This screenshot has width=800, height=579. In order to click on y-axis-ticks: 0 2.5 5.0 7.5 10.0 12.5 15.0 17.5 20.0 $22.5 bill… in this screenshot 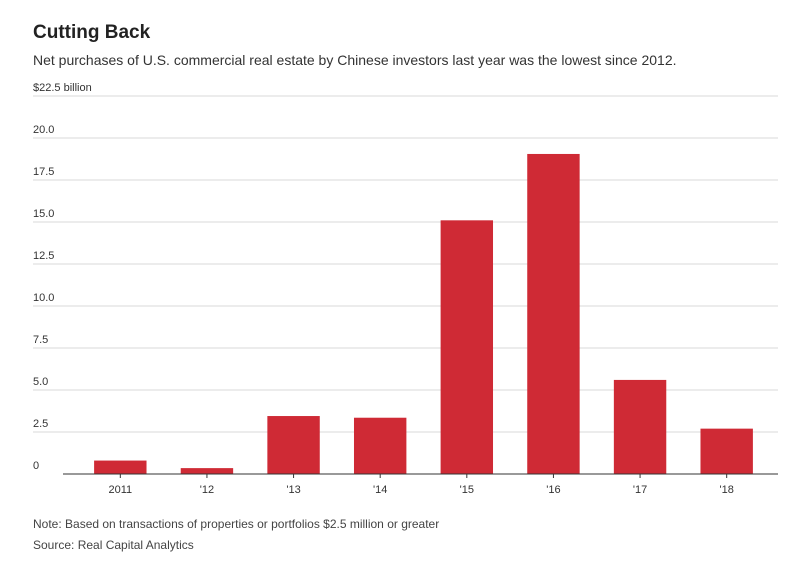, I will do `click(62, 277)`.